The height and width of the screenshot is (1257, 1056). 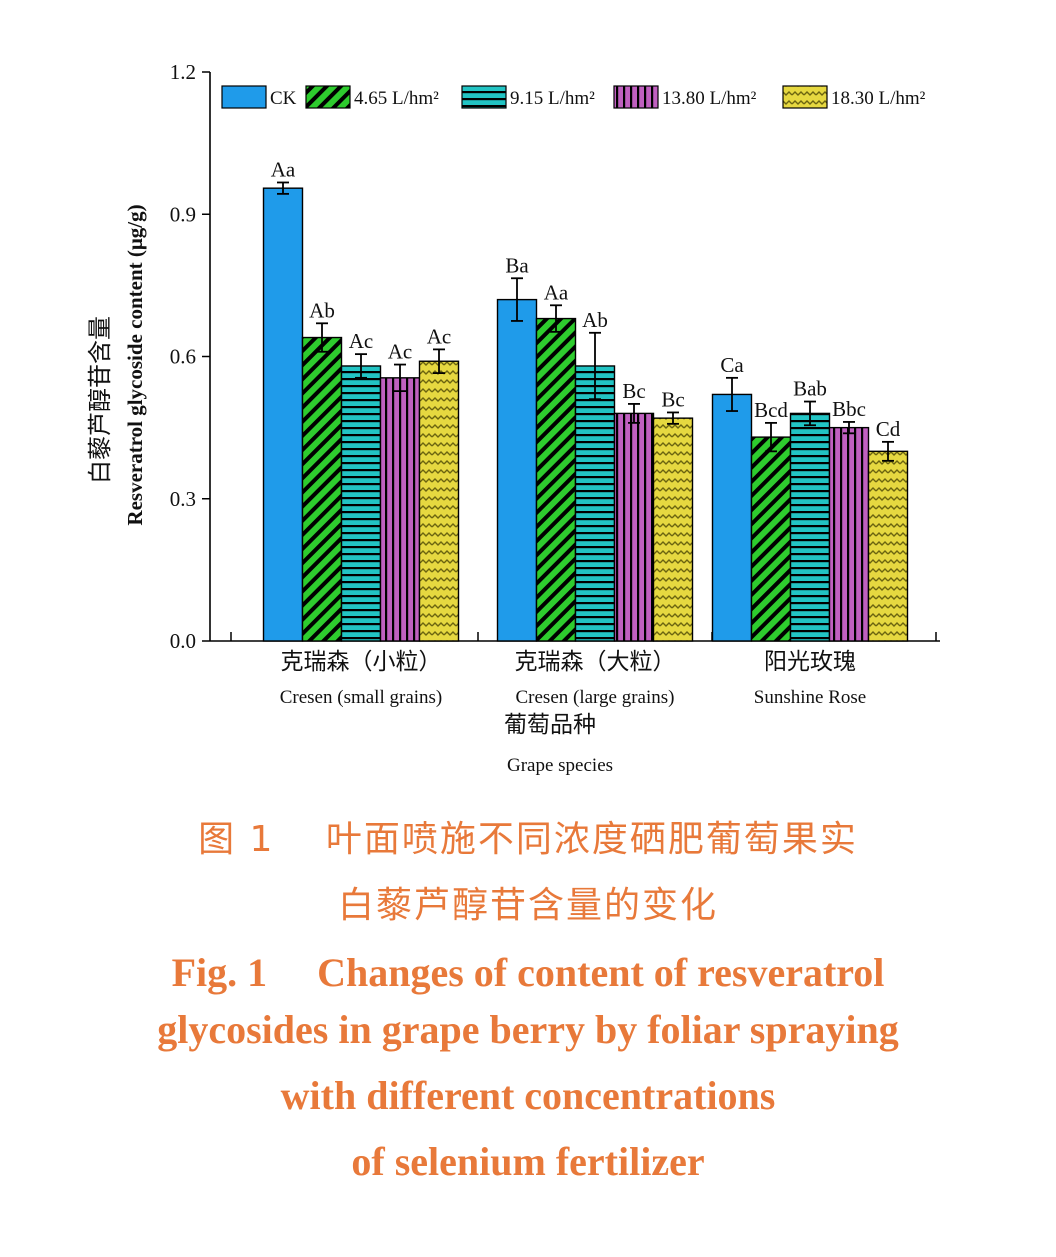 I want to click on y-tick-label: 0.6, so click(x=183, y=357).